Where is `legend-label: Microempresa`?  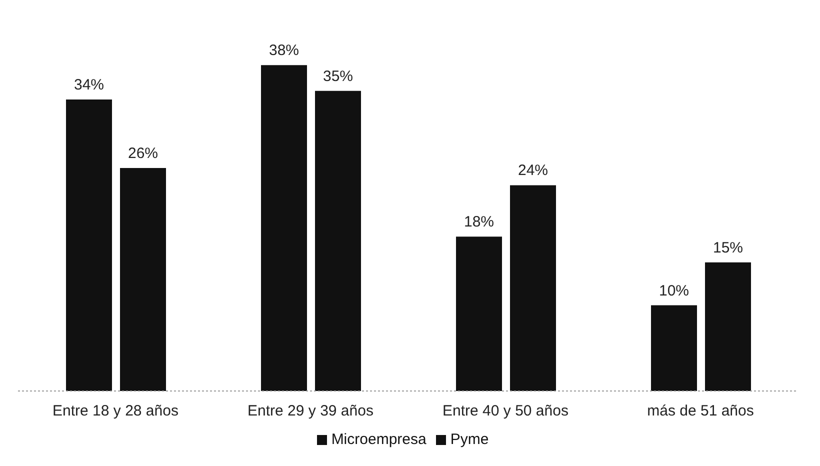
legend-label: Microempresa is located at coordinates (378, 439).